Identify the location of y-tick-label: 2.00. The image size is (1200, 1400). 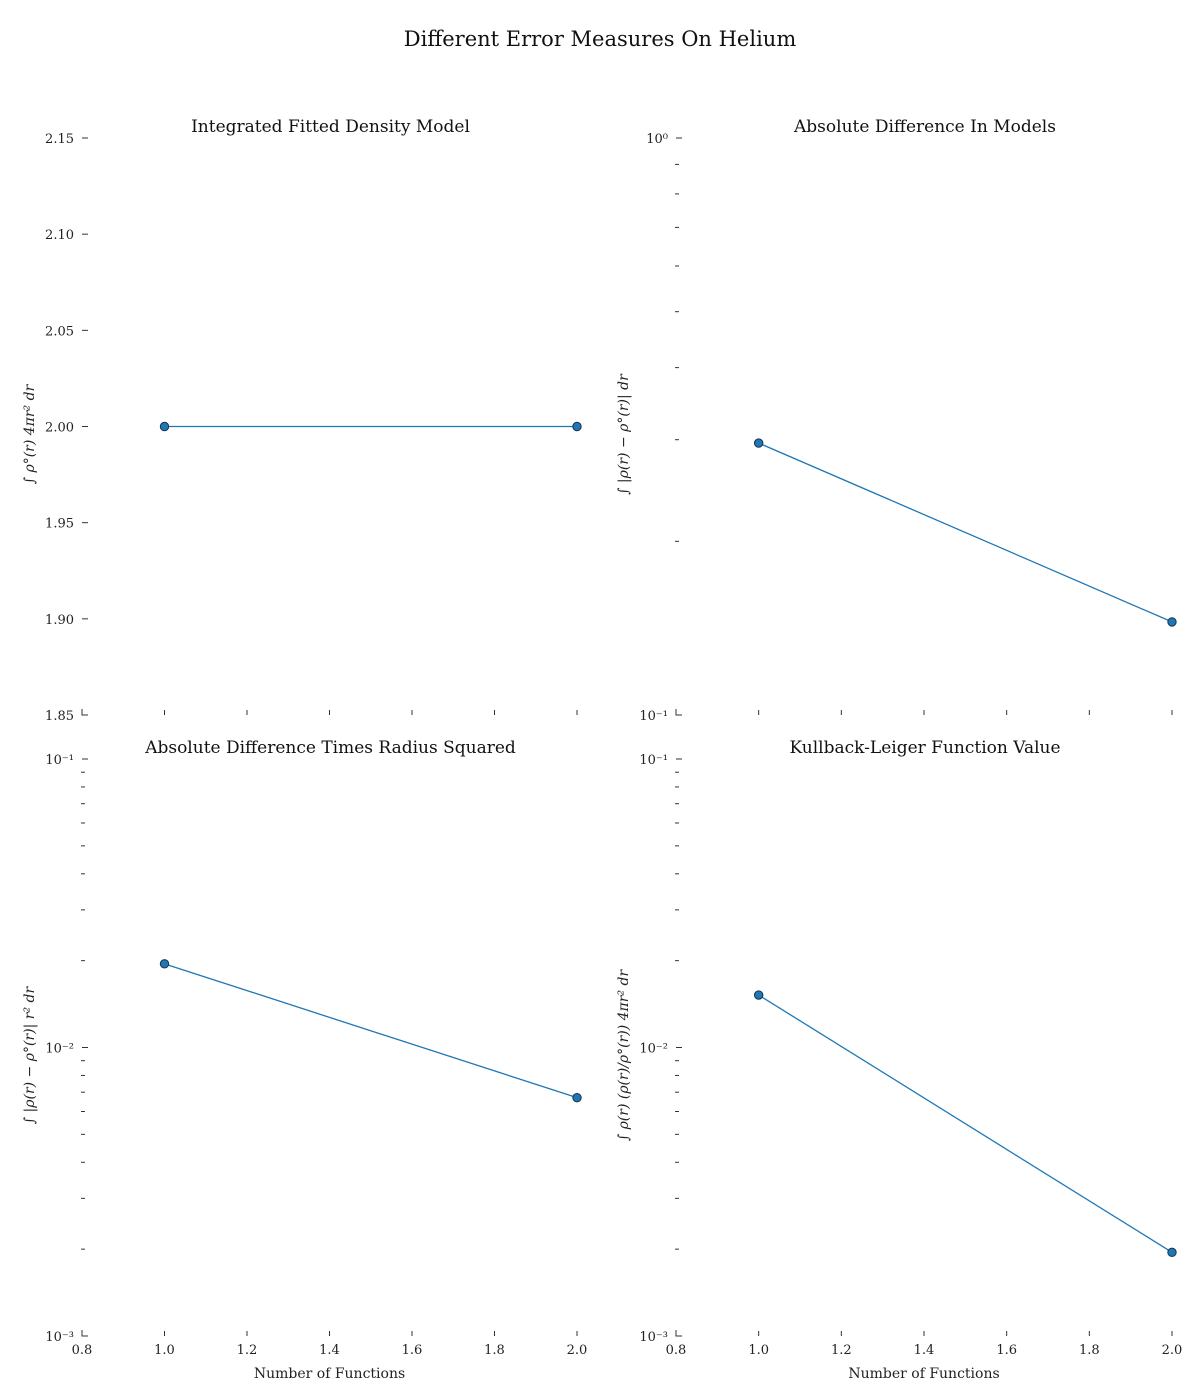
(59, 428).